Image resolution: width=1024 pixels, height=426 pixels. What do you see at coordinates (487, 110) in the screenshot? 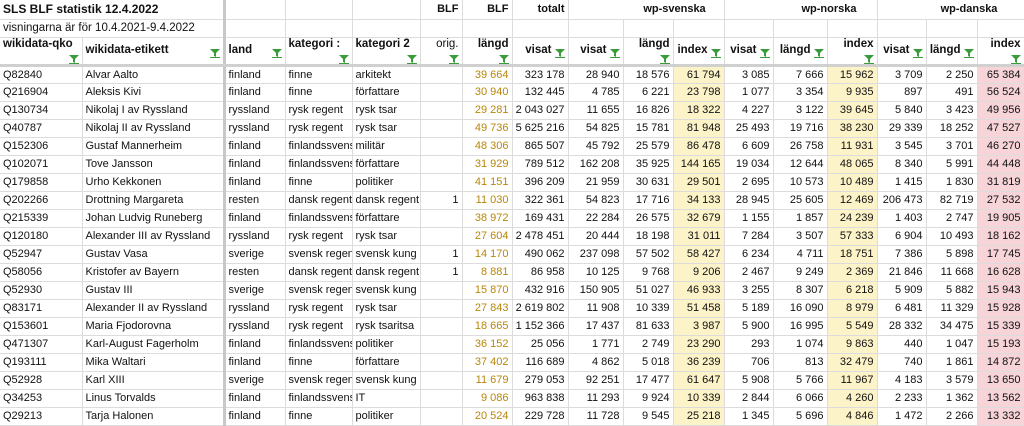
I see `table-cell: 29 281` at bounding box center [487, 110].